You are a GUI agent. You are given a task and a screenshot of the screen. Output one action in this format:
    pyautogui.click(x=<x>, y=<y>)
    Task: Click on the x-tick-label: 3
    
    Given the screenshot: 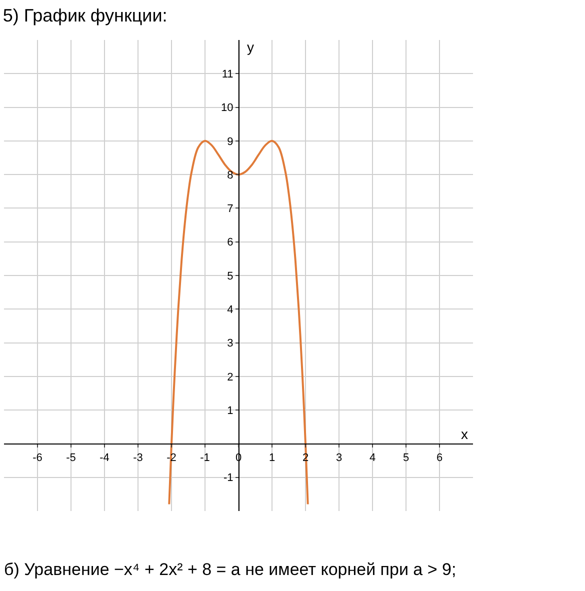 What is the action you would take?
    pyautogui.click(x=339, y=458)
    